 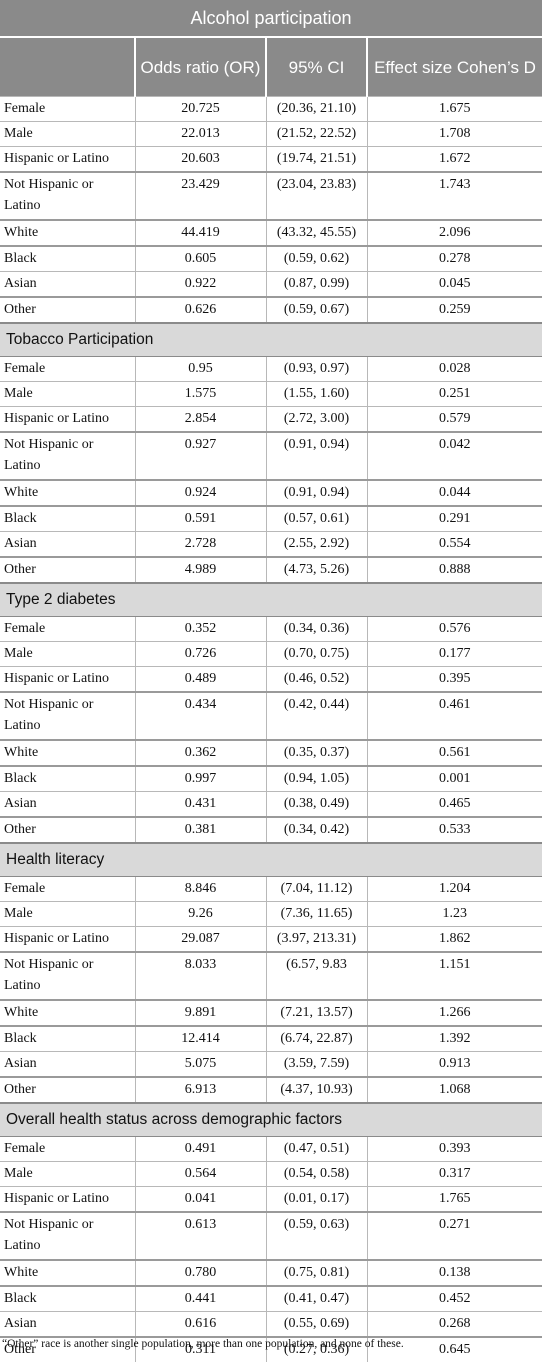 What do you see at coordinates (454, 629) in the screenshot?
I see `effect-size-cell: 0.576` at bounding box center [454, 629].